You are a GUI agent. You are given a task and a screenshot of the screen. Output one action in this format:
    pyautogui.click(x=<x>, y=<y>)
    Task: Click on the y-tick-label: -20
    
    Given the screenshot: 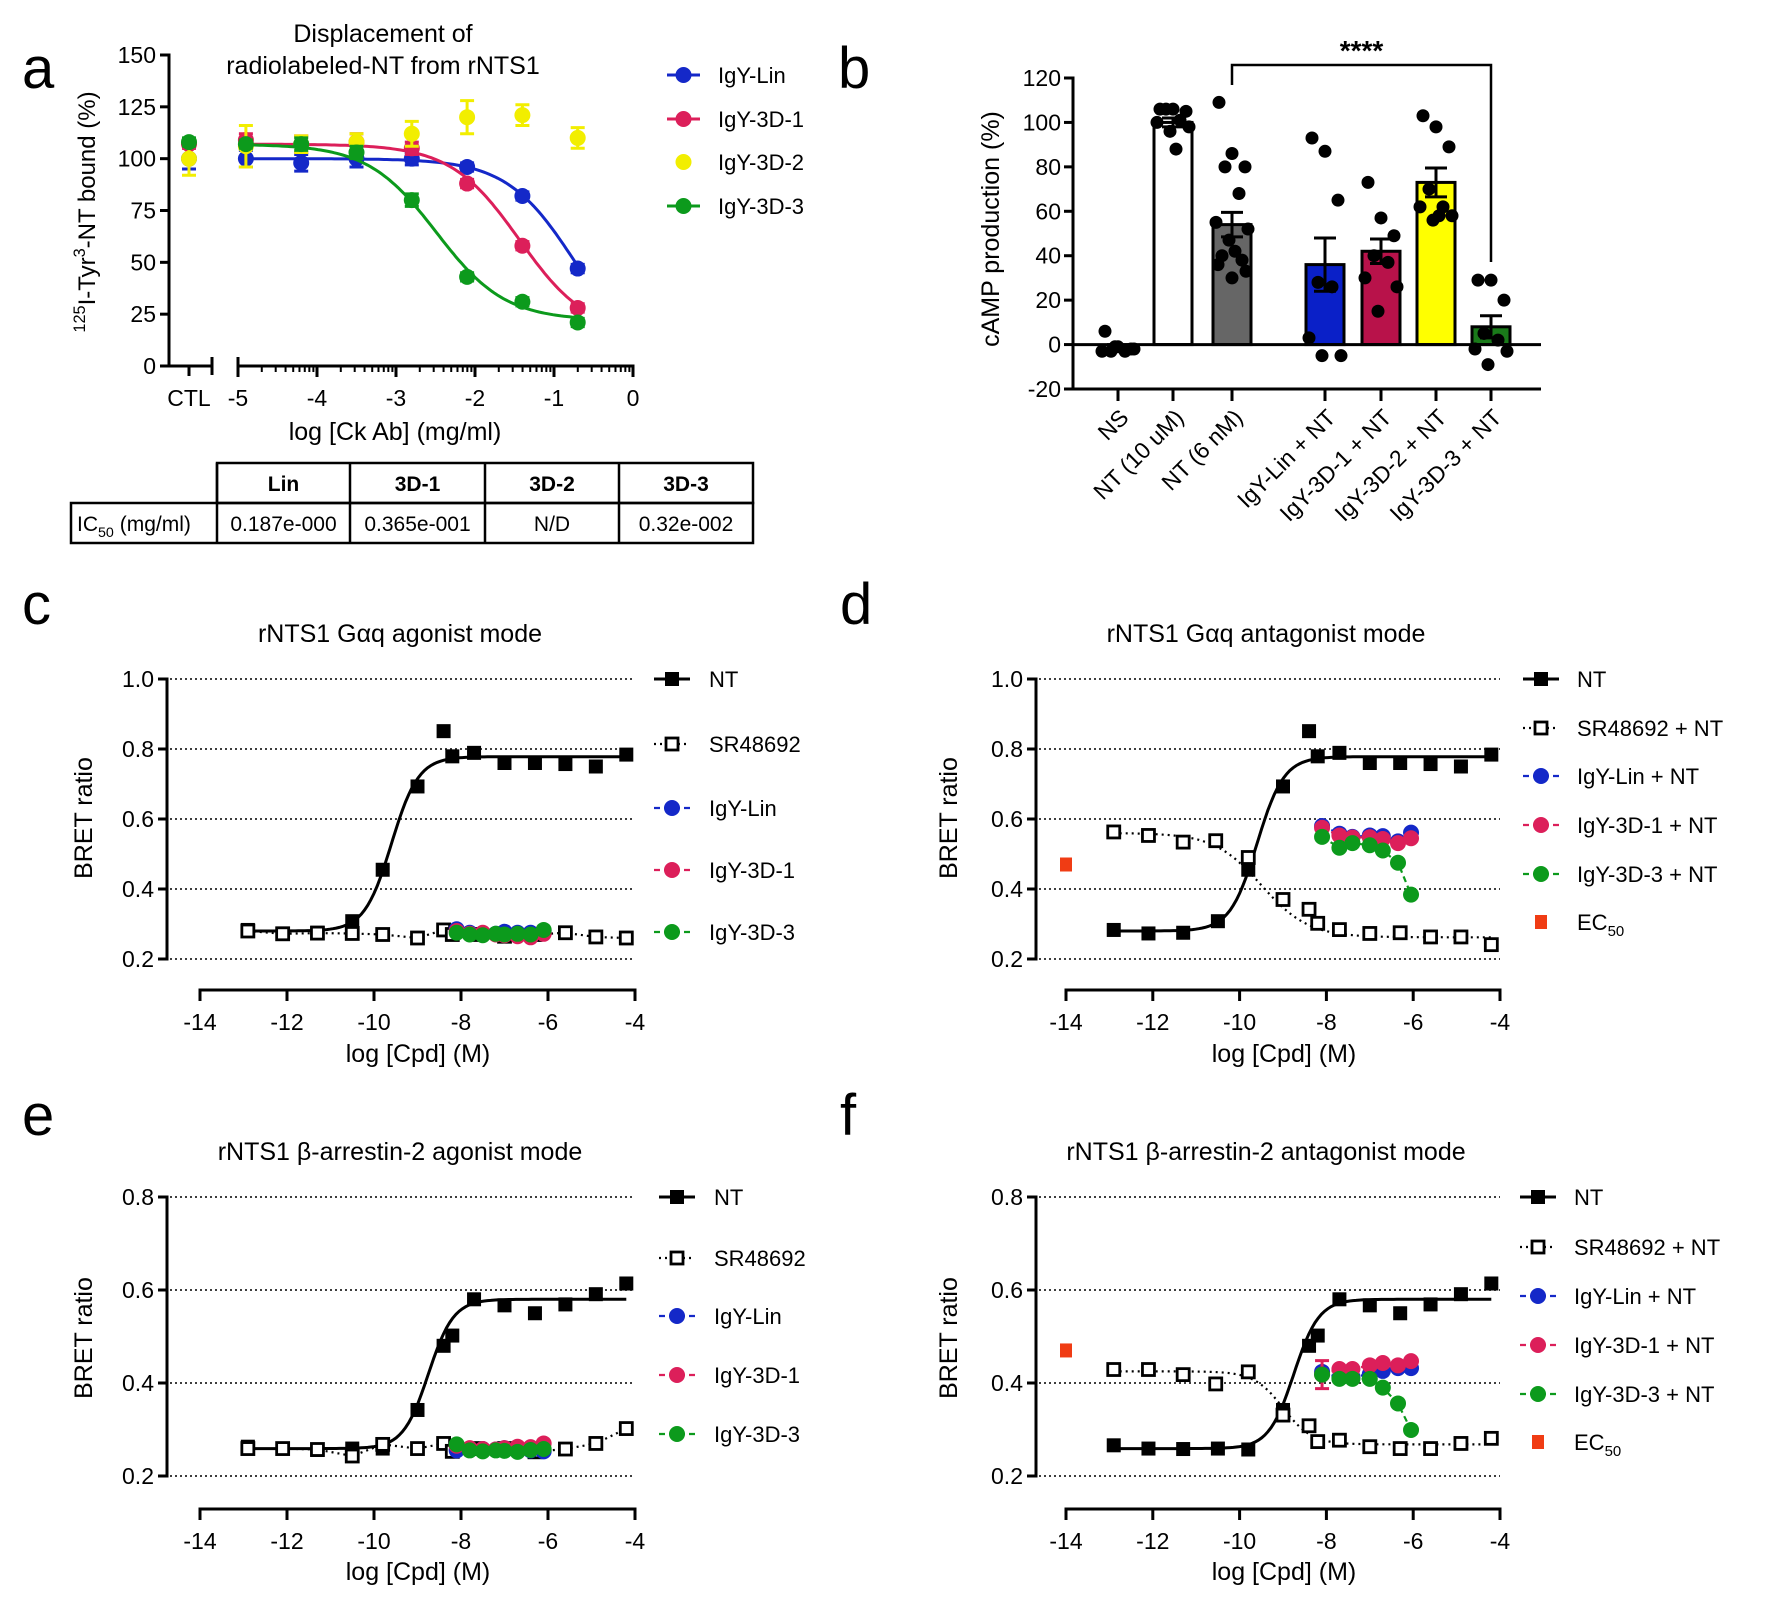 What is the action you would take?
    pyautogui.click(x=1044, y=389)
    